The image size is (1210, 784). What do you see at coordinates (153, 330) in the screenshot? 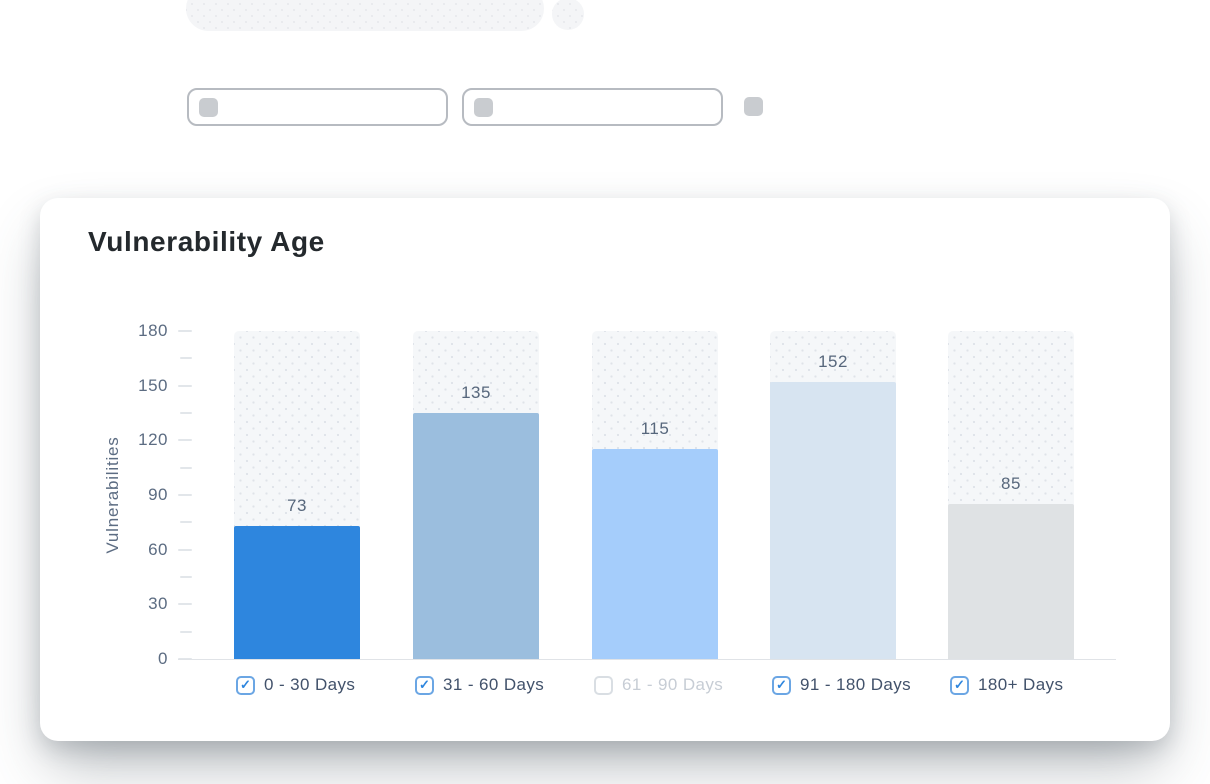
I see `y-axis-tick-label: 180` at bounding box center [153, 330].